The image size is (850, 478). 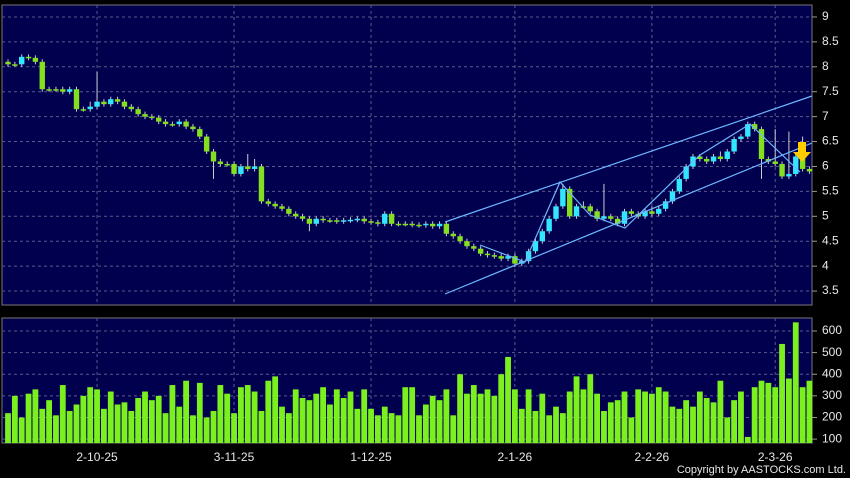 I want to click on y-tick-label: 4.5, so click(x=830, y=240).